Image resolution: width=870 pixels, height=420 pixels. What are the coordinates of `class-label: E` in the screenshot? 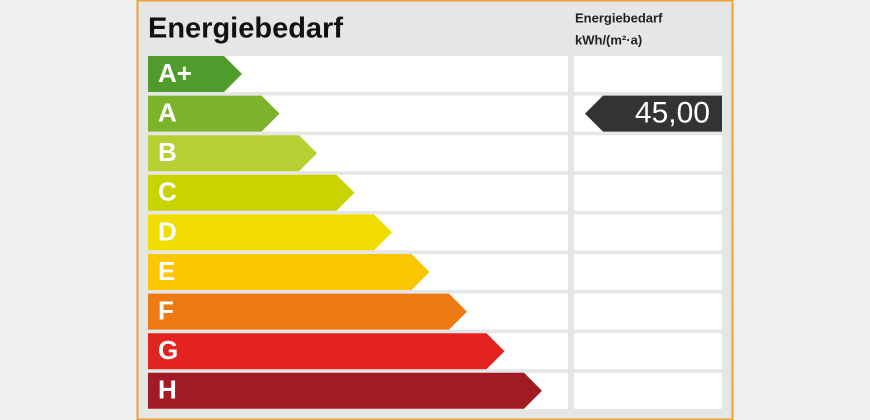 It's located at (166, 271).